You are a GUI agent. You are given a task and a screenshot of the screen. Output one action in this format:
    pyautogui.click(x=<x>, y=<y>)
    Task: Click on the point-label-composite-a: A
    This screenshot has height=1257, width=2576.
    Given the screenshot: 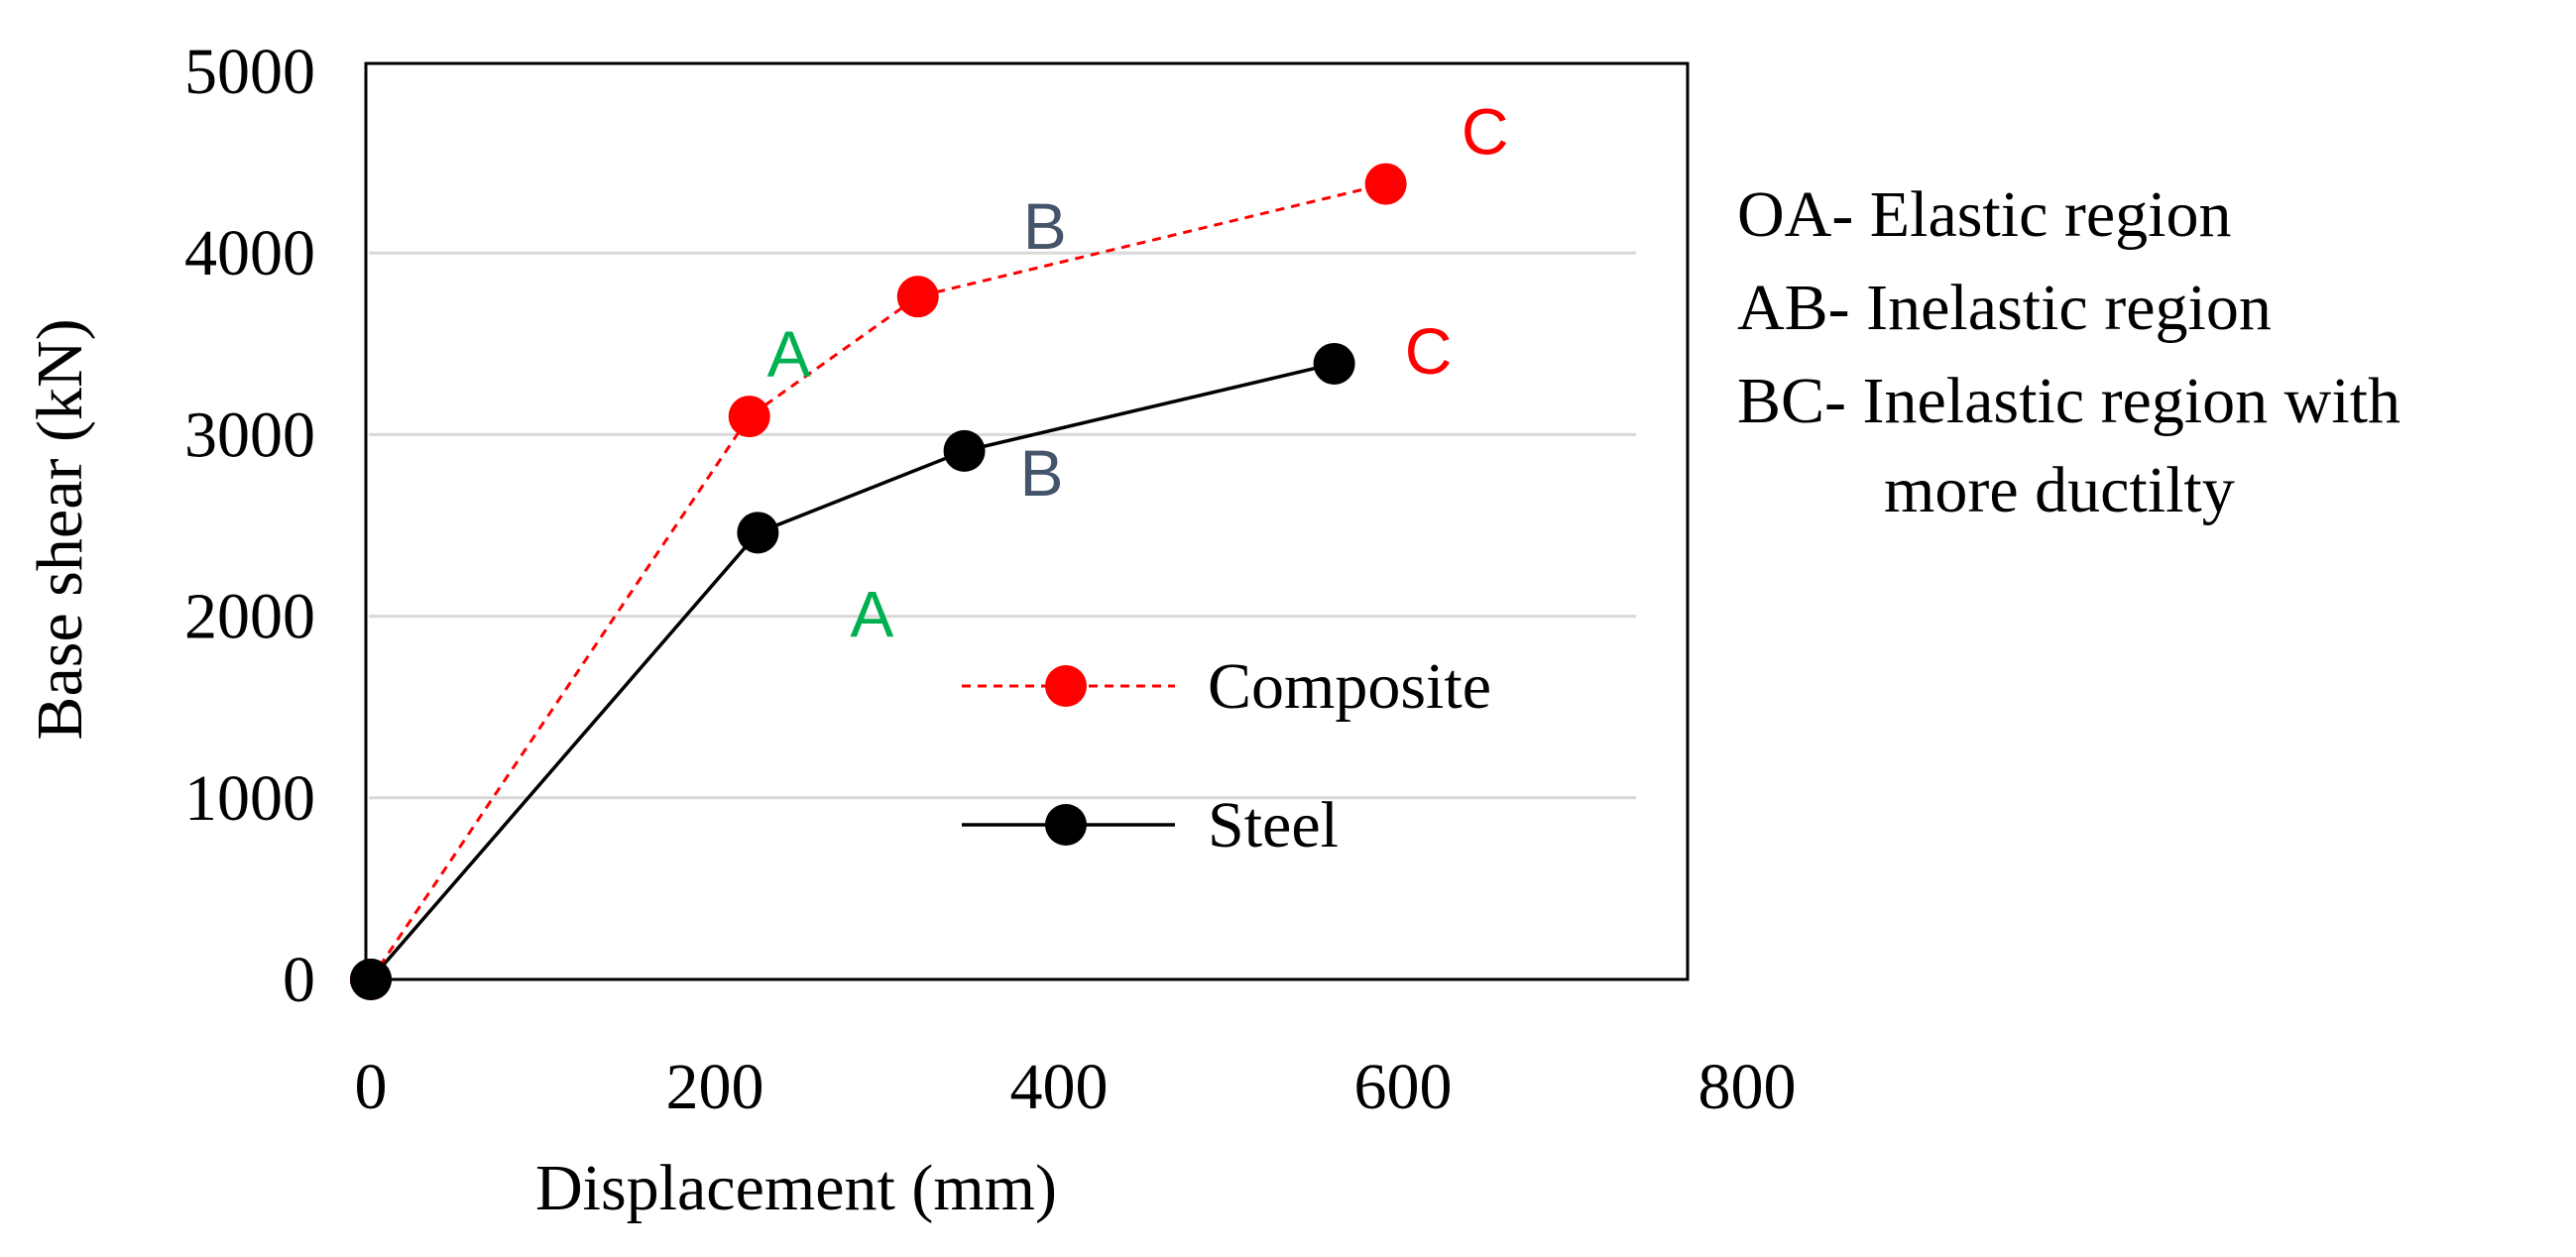 What is the action you would take?
    pyautogui.click(x=789, y=354)
    